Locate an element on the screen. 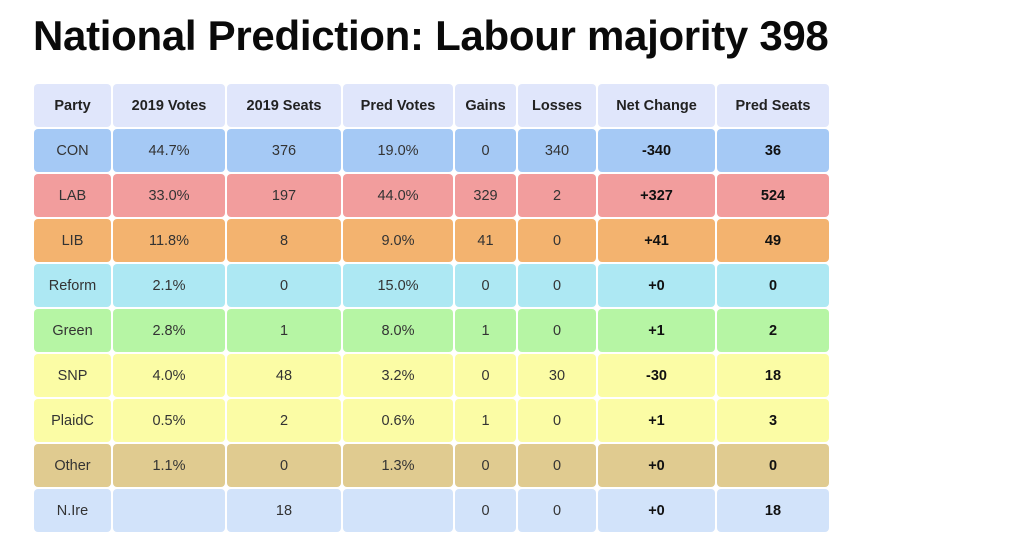 The width and height of the screenshot is (1024, 549). cell-2019-votes: 44.7% is located at coordinates (169, 150).